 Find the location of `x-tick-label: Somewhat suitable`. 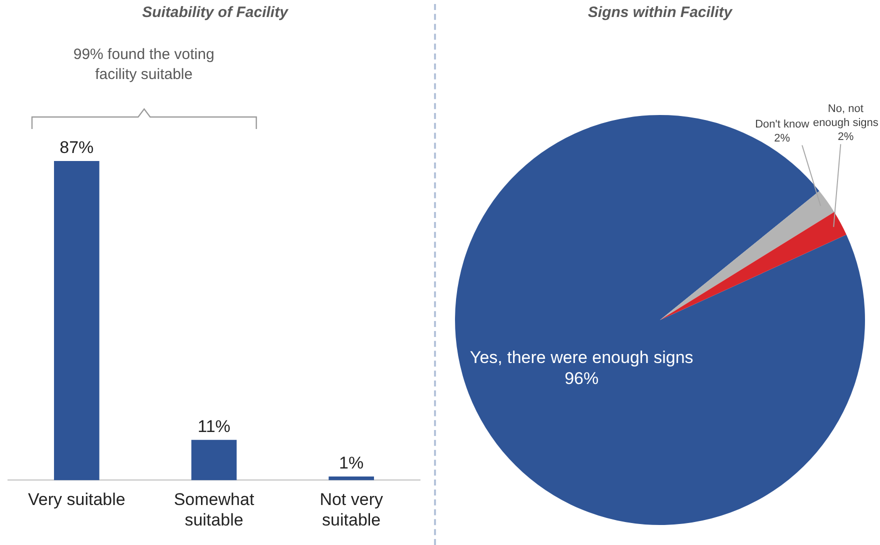

x-tick-label: Somewhat suitable is located at coordinates (214, 510).